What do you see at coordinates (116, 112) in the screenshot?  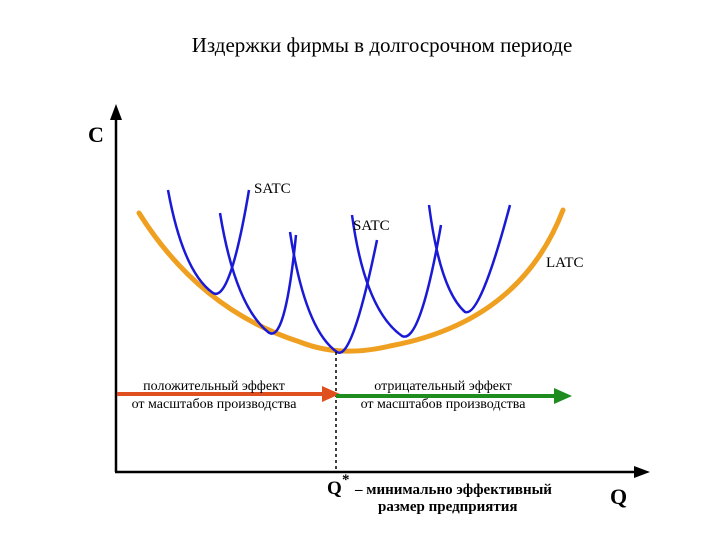 I see `y-axis-arrowhead` at bounding box center [116, 112].